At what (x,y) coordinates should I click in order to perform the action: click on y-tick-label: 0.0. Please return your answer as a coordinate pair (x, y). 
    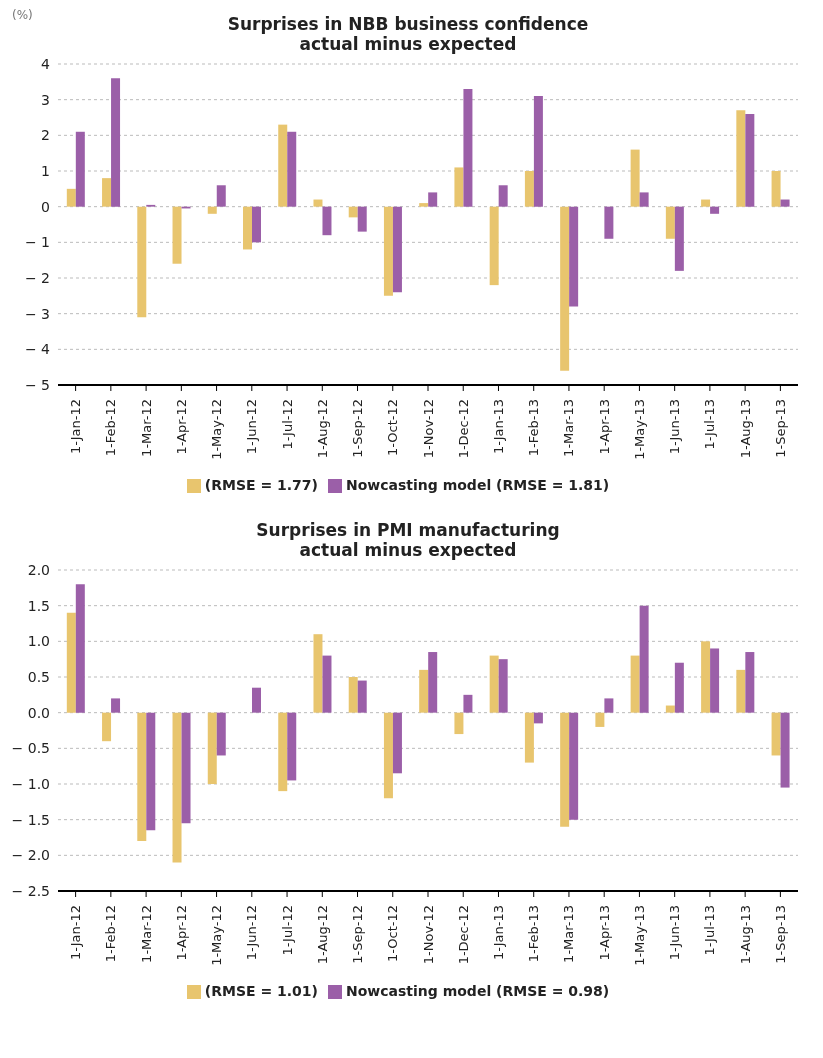
    Looking at the image, I should click on (38, 712).